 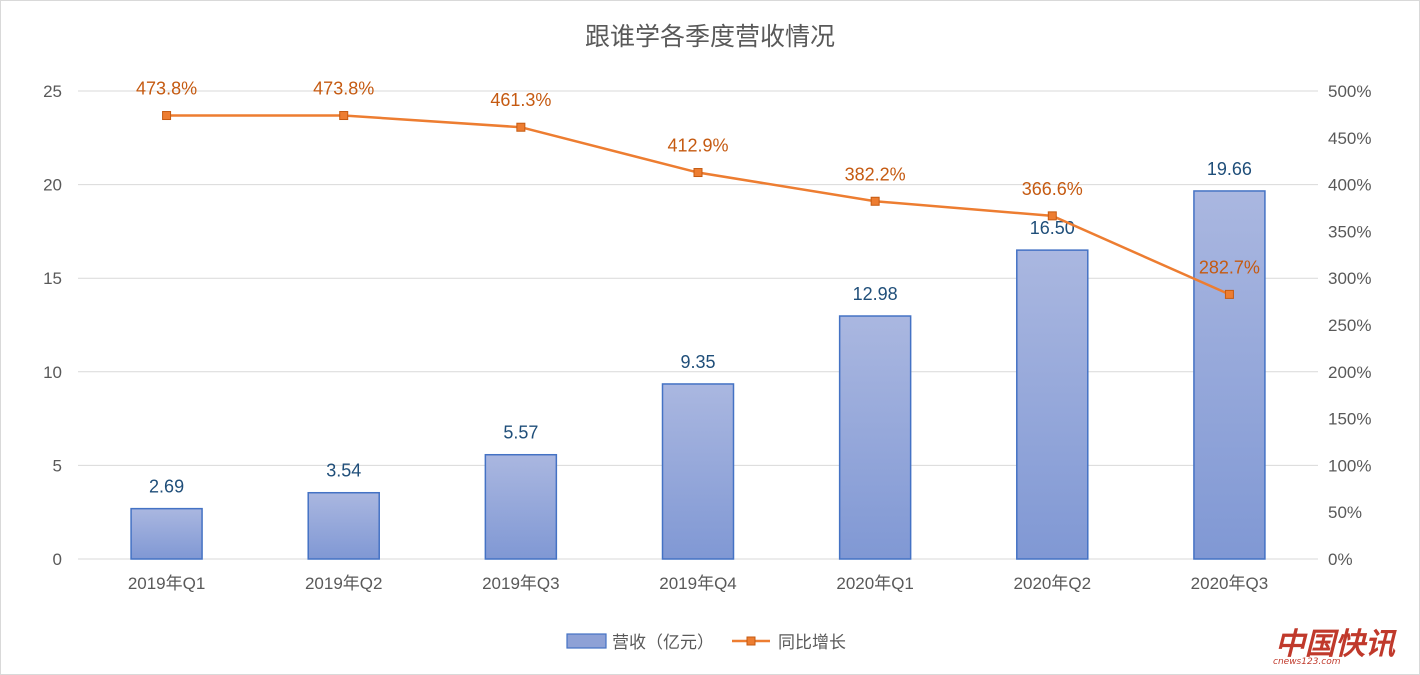 What do you see at coordinates (875, 174) in the screenshot?
I see `line-data-label: 382.2%` at bounding box center [875, 174].